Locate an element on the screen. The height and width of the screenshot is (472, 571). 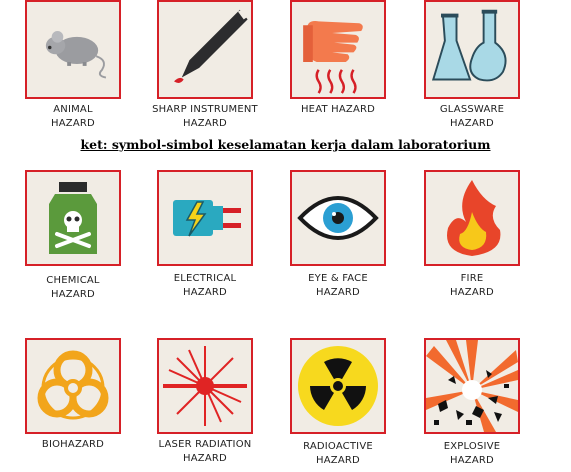
heat-hazard-tile is located at coordinates (338, 49).